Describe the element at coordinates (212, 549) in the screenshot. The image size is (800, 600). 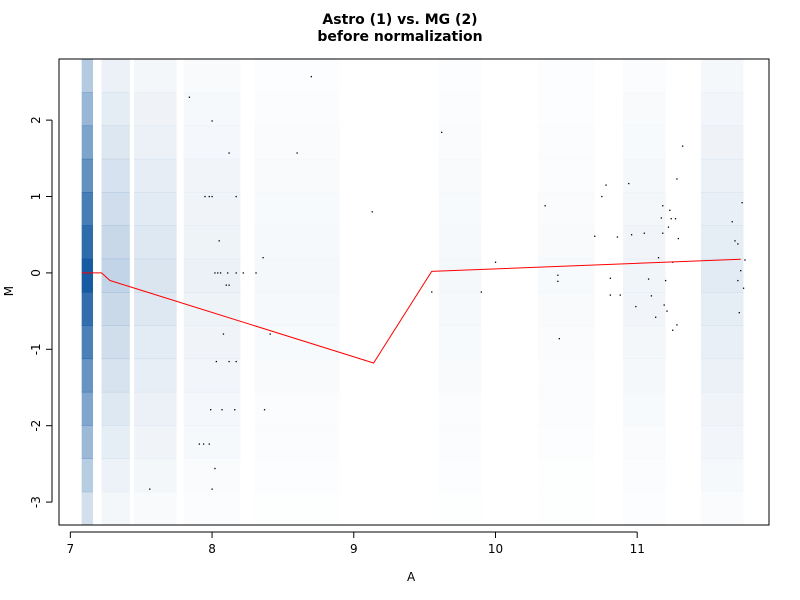
I see `x-tick-label-8: 8` at that location.